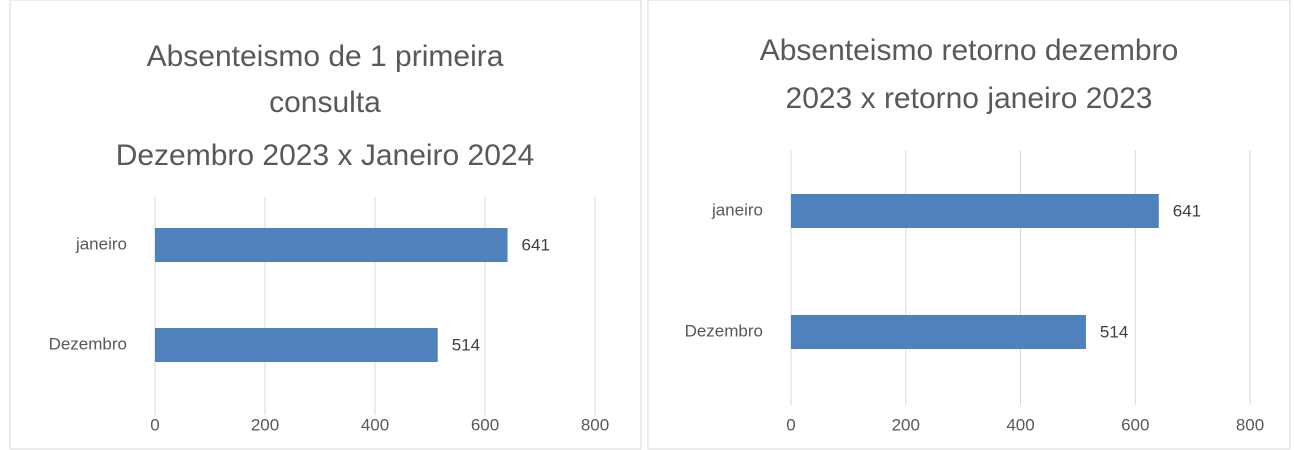  I want to click on chart-title: Absenteismo retorno dezembro, so click(969, 50).